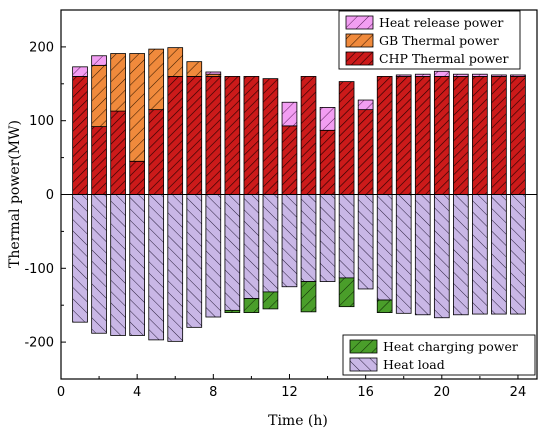 The image size is (550, 433). What do you see at coordinates (41, 47) in the screenshot?
I see `y-tick-label-200: 200` at bounding box center [41, 47].